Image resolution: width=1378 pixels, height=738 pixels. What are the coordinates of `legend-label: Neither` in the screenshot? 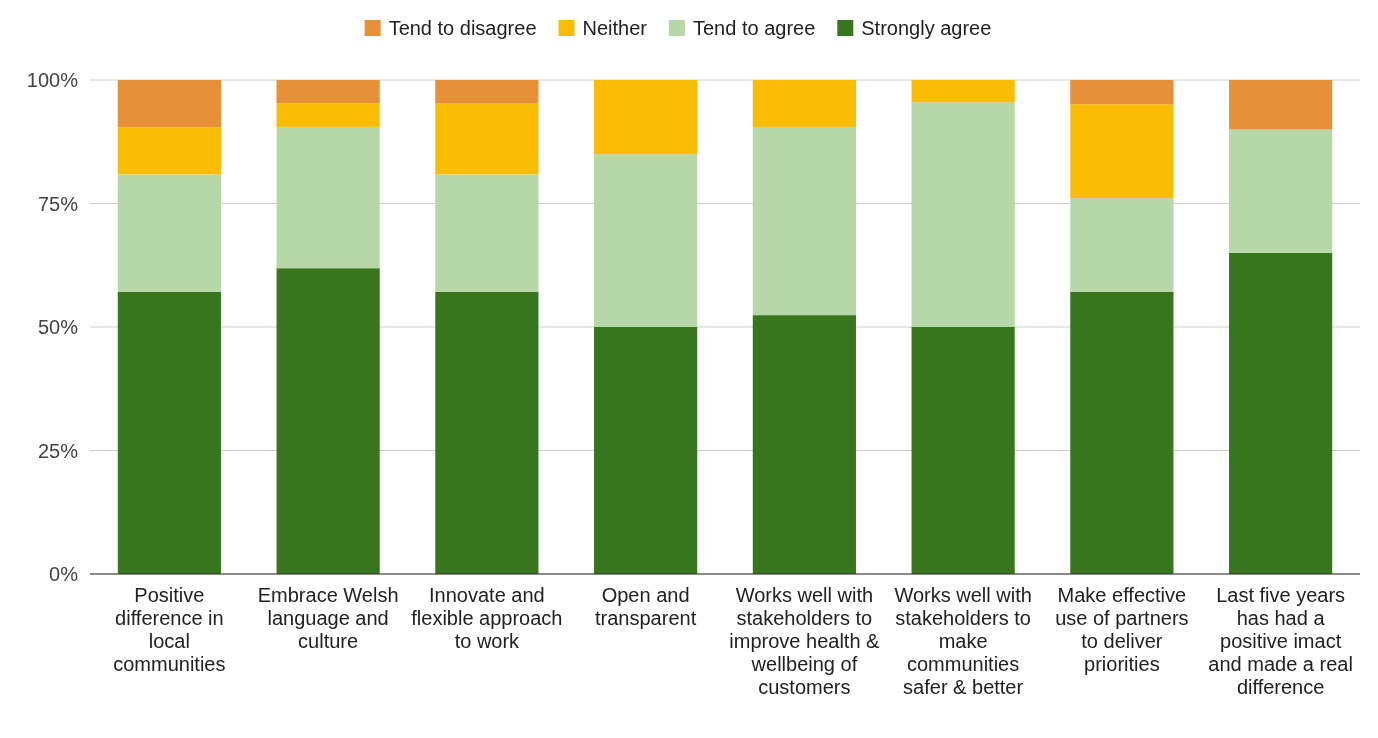 It's located at (615, 28).